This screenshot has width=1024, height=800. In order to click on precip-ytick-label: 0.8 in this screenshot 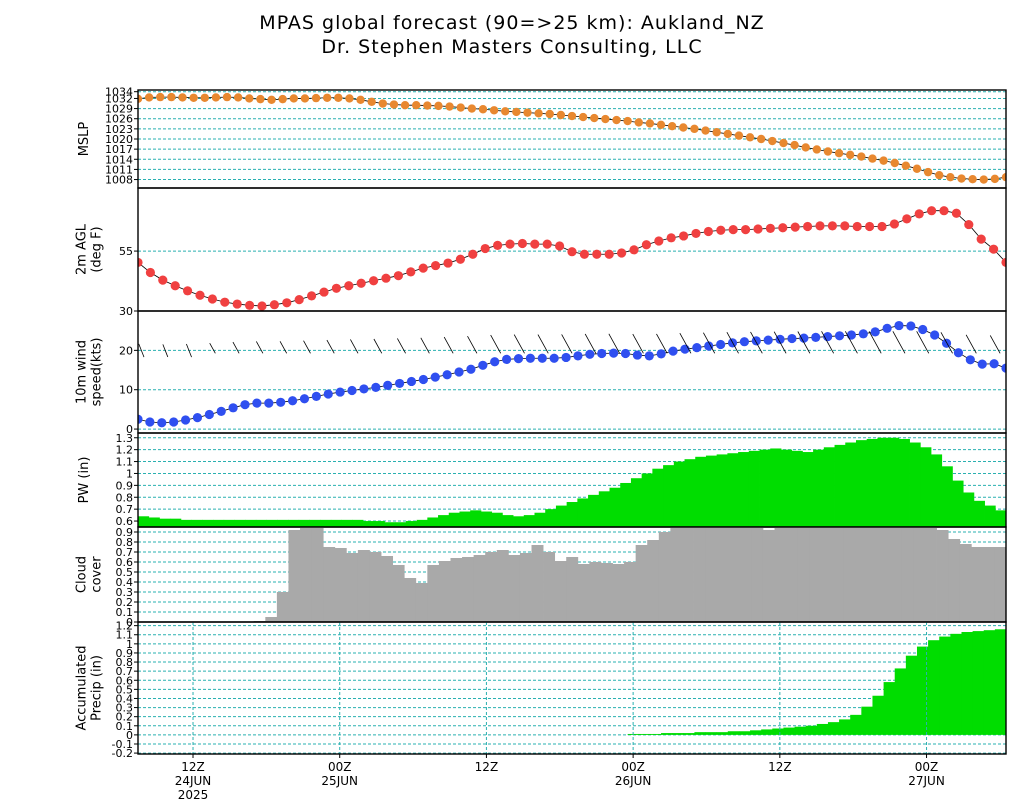, I will do `click(125, 662)`.